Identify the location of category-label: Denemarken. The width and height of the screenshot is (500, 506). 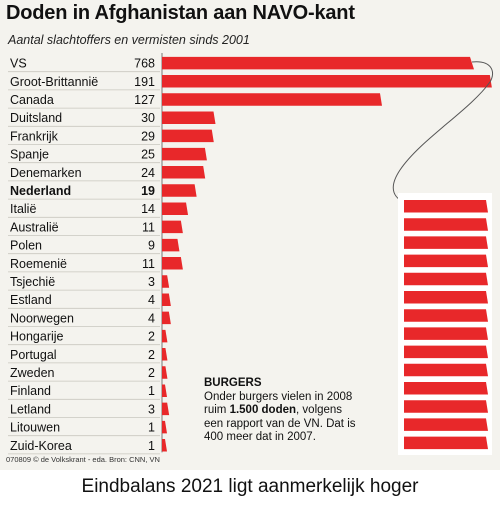
(46, 173).